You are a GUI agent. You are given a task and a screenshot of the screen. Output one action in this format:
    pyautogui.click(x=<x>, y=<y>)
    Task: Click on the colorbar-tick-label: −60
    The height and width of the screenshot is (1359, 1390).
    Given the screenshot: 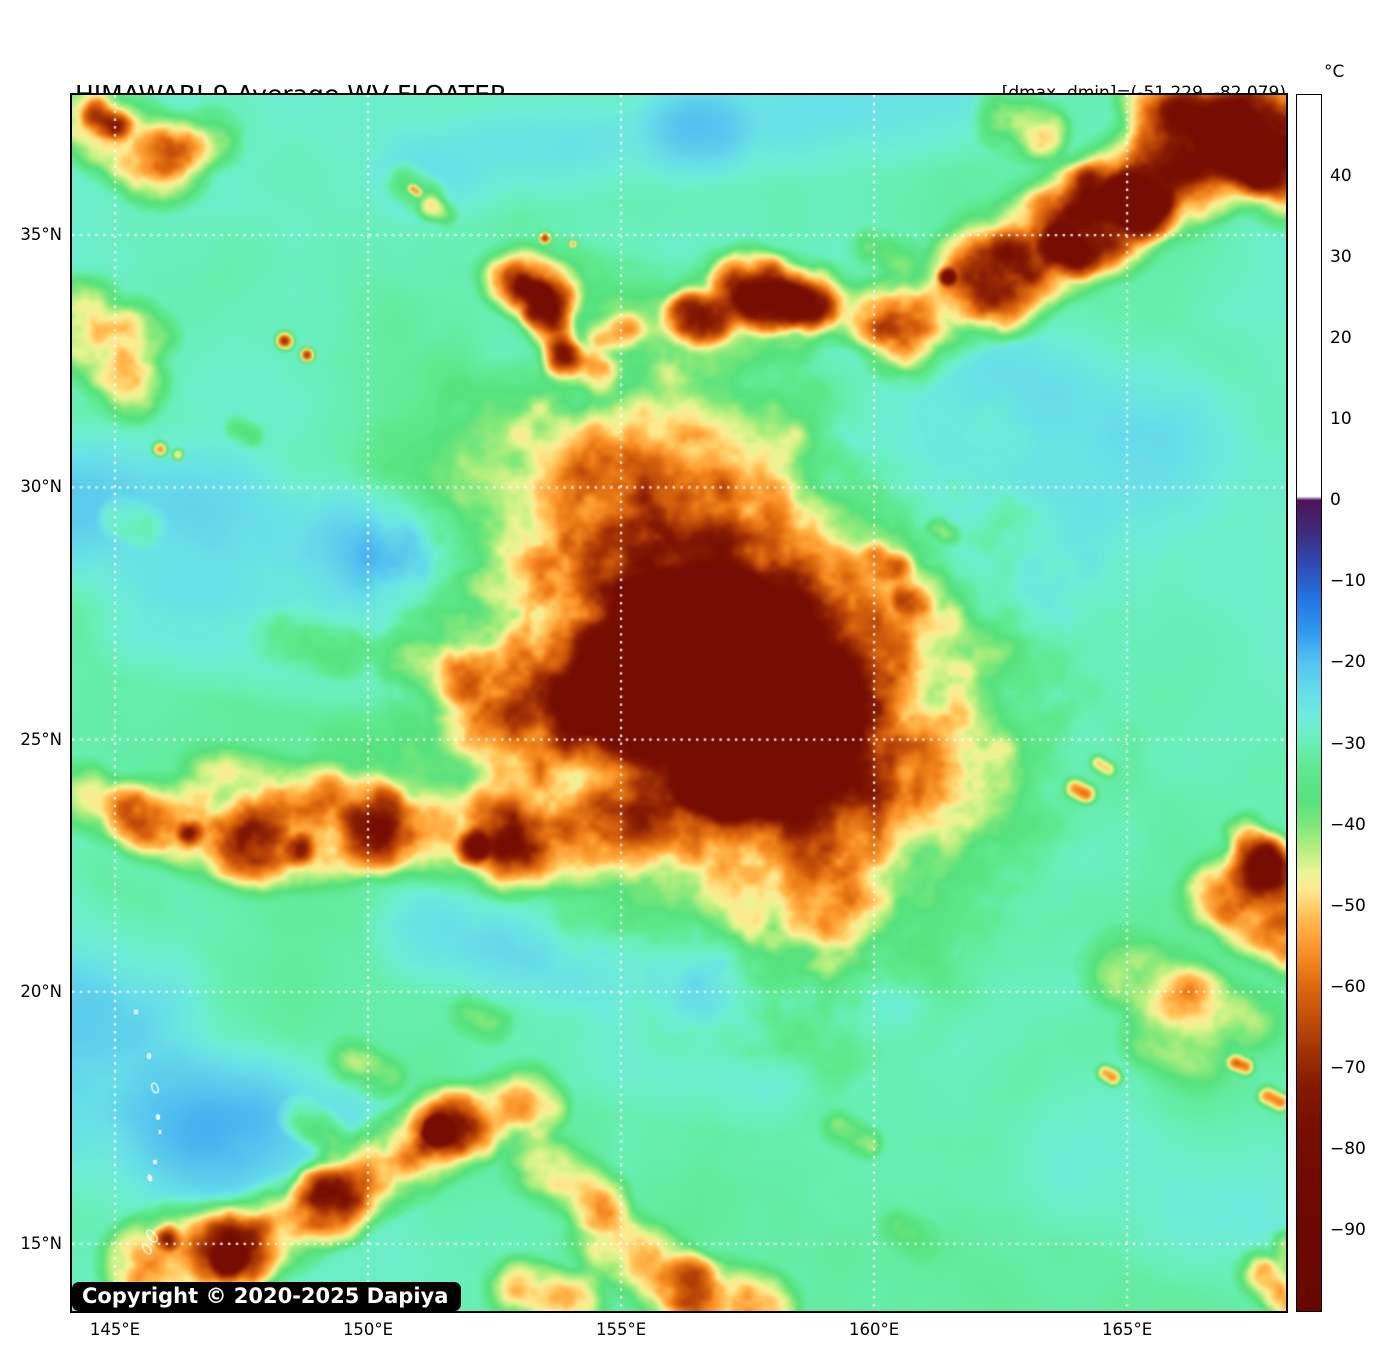 What is the action you would take?
    pyautogui.click(x=1348, y=986)
    